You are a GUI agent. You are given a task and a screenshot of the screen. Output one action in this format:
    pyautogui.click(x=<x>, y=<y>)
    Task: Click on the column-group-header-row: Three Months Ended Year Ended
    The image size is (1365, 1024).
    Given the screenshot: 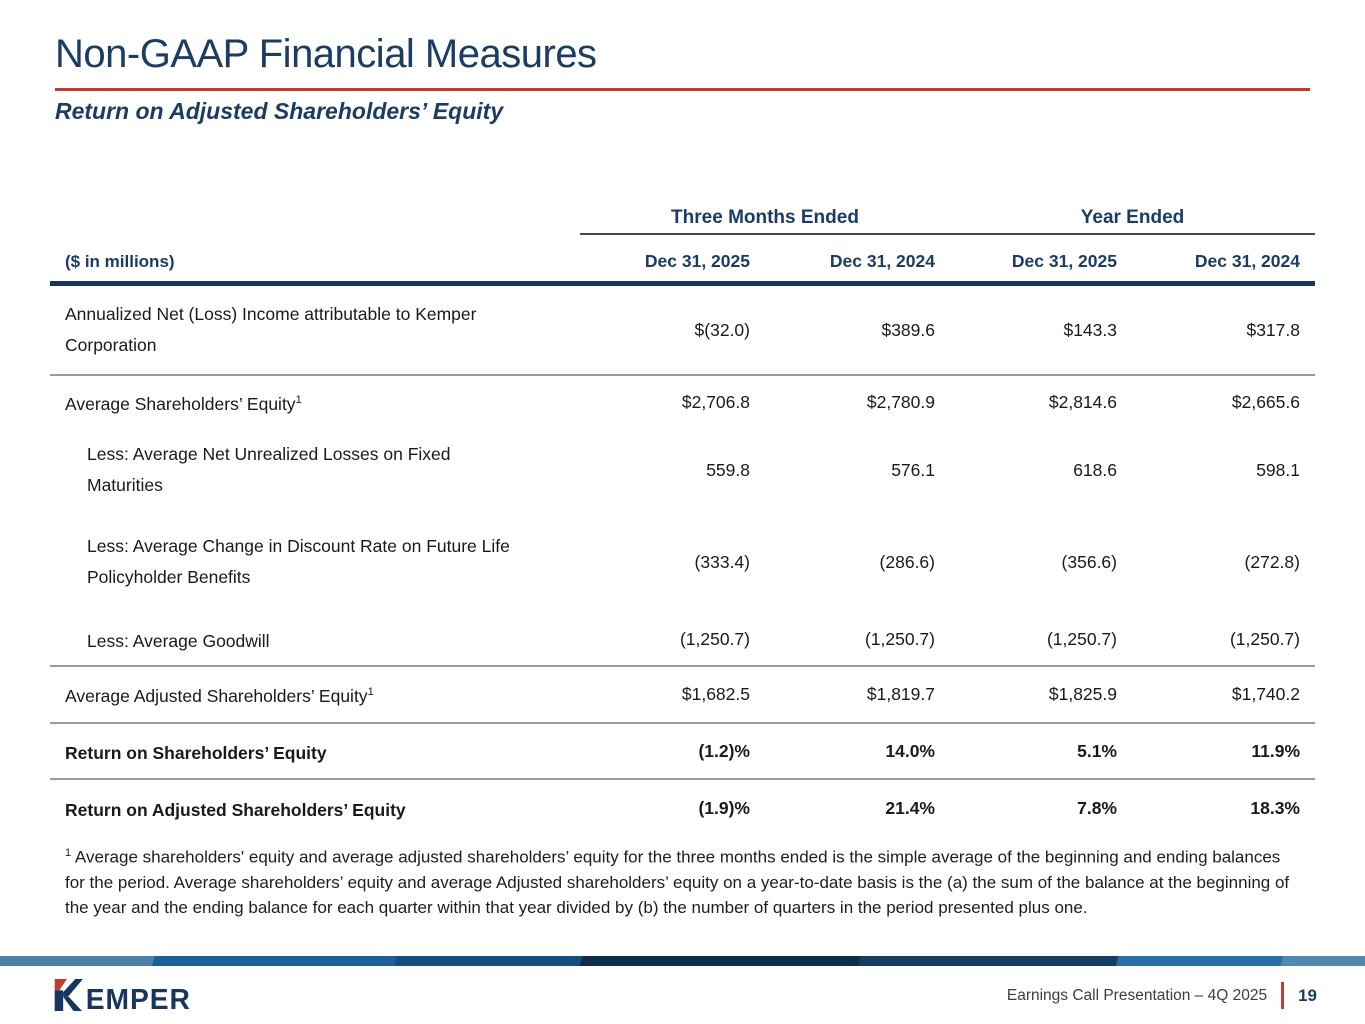 What is the action you would take?
    pyautogui.click(x=682, y=214)
    